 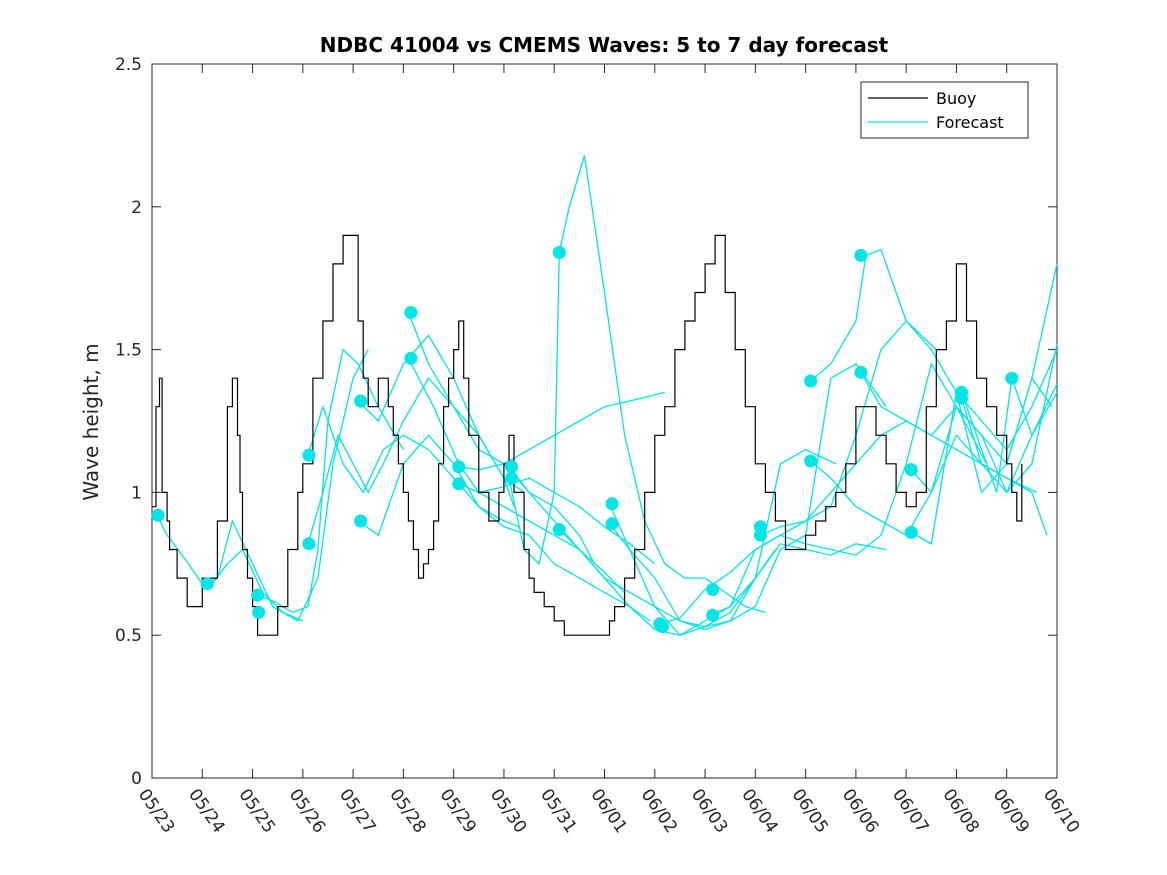 What do you see at coordinates (136, 208) in the screenshot?
I see `y-tick-label: 2` at bounding box center [136, 208].